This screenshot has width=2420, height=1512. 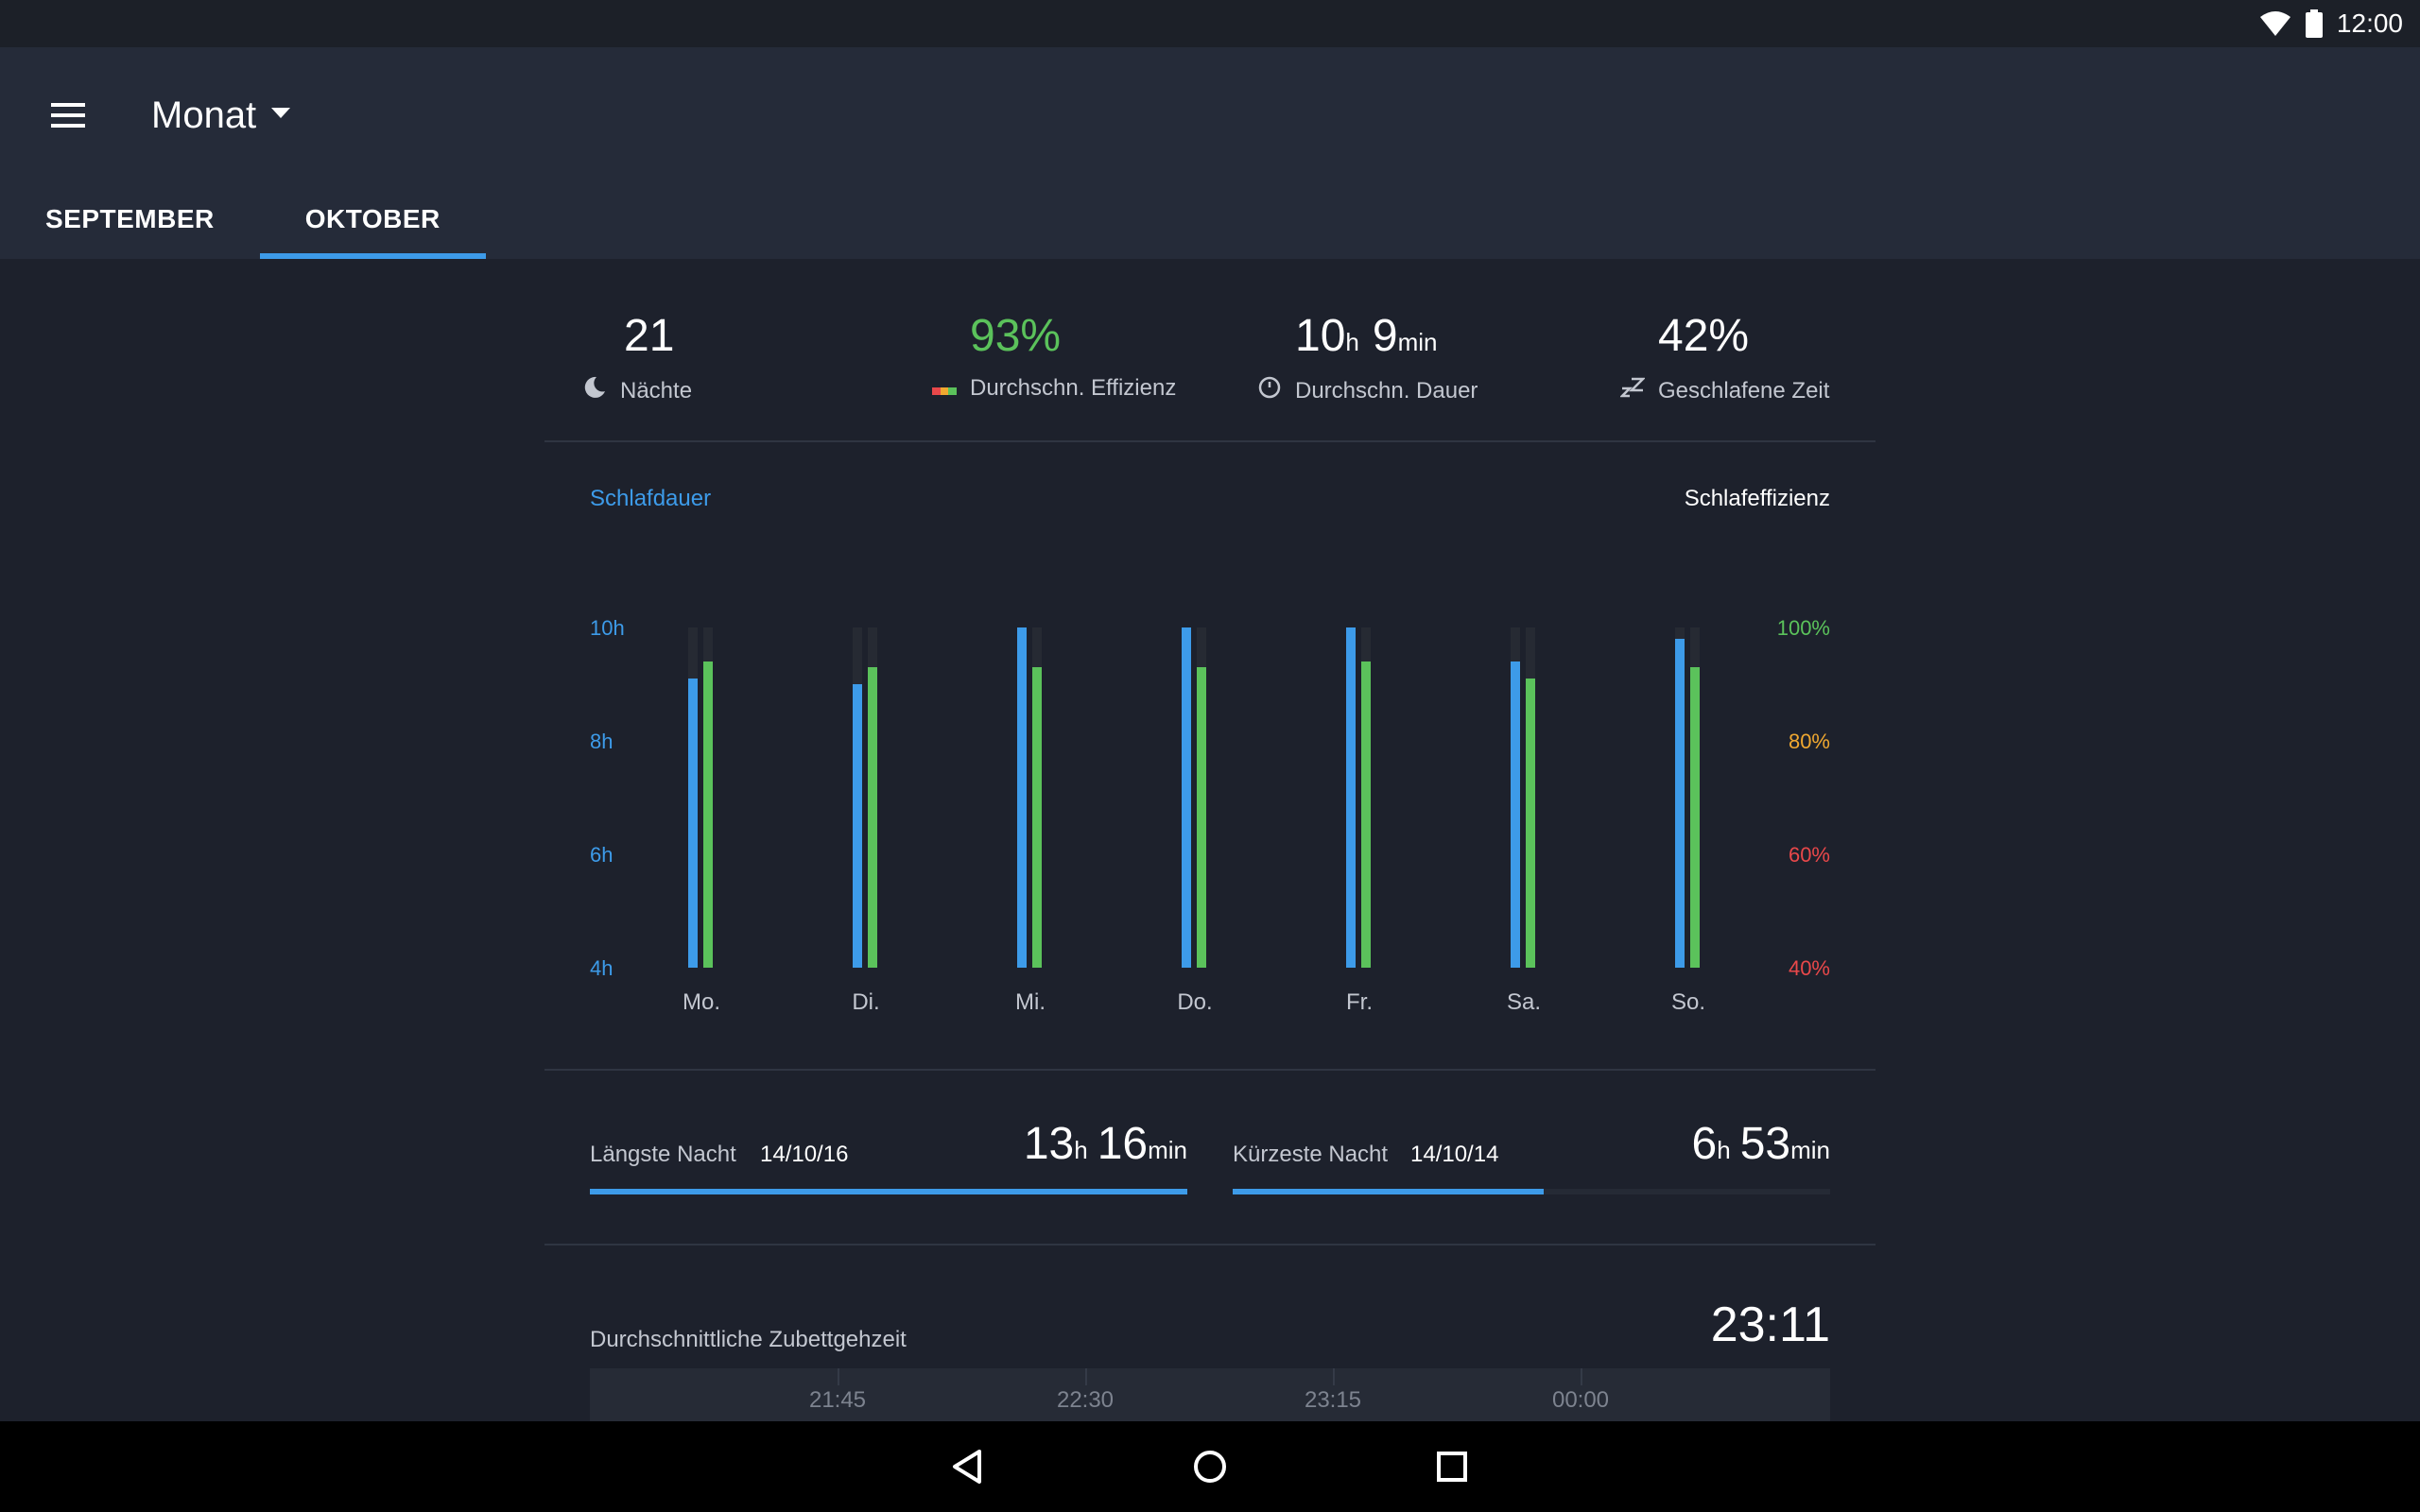 I want to click on stat-duration: 10h 9min Durchschn. Dauer, so click(x=1367, y=358).